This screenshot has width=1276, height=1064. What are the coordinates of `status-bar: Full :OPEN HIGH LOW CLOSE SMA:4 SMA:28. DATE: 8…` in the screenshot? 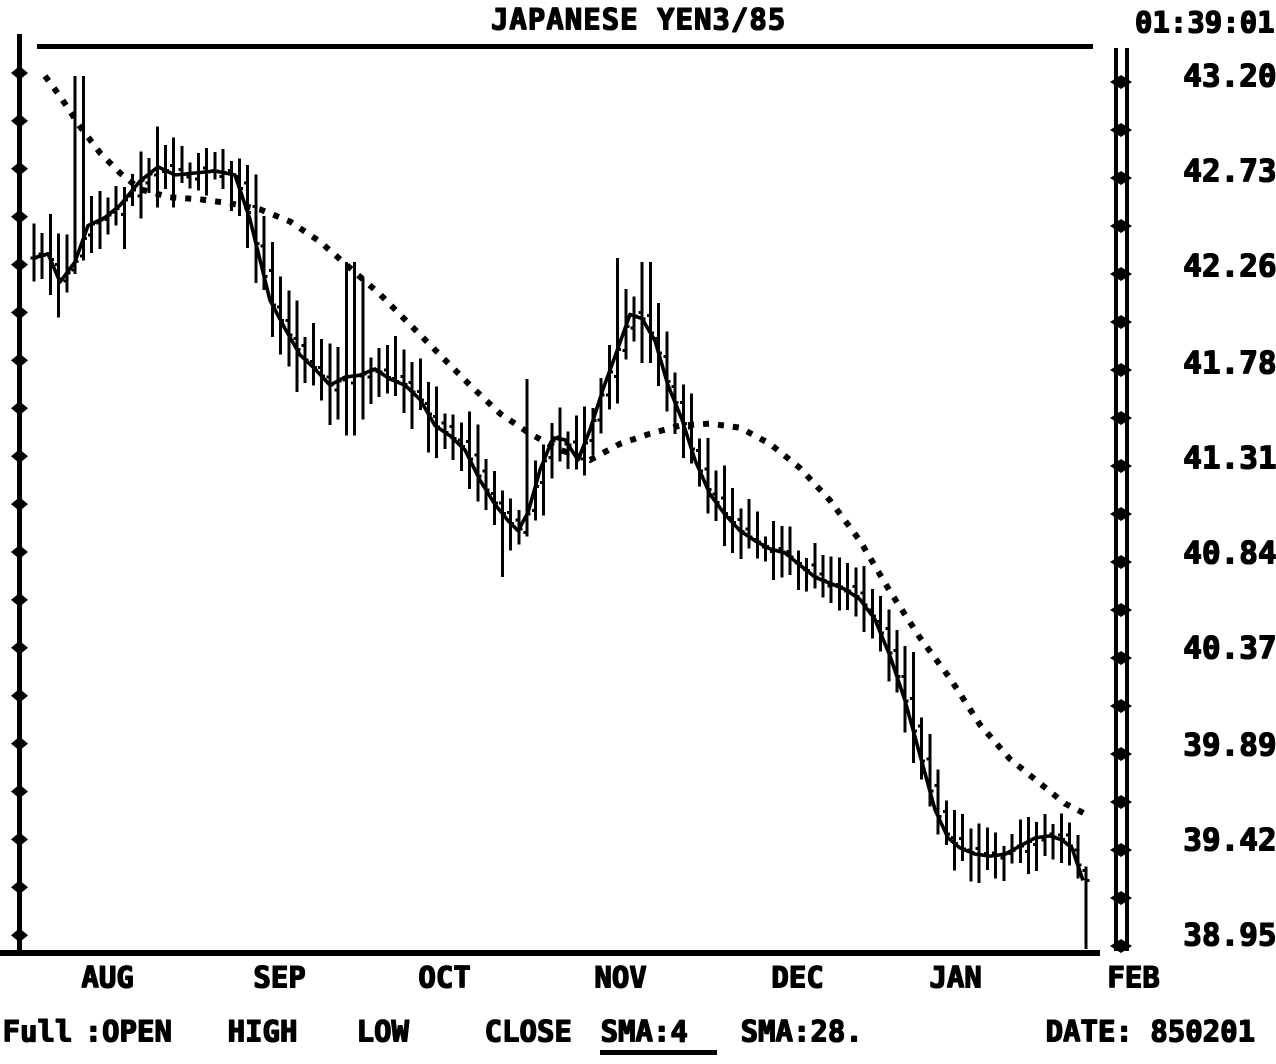 It's located at (638, 1038).